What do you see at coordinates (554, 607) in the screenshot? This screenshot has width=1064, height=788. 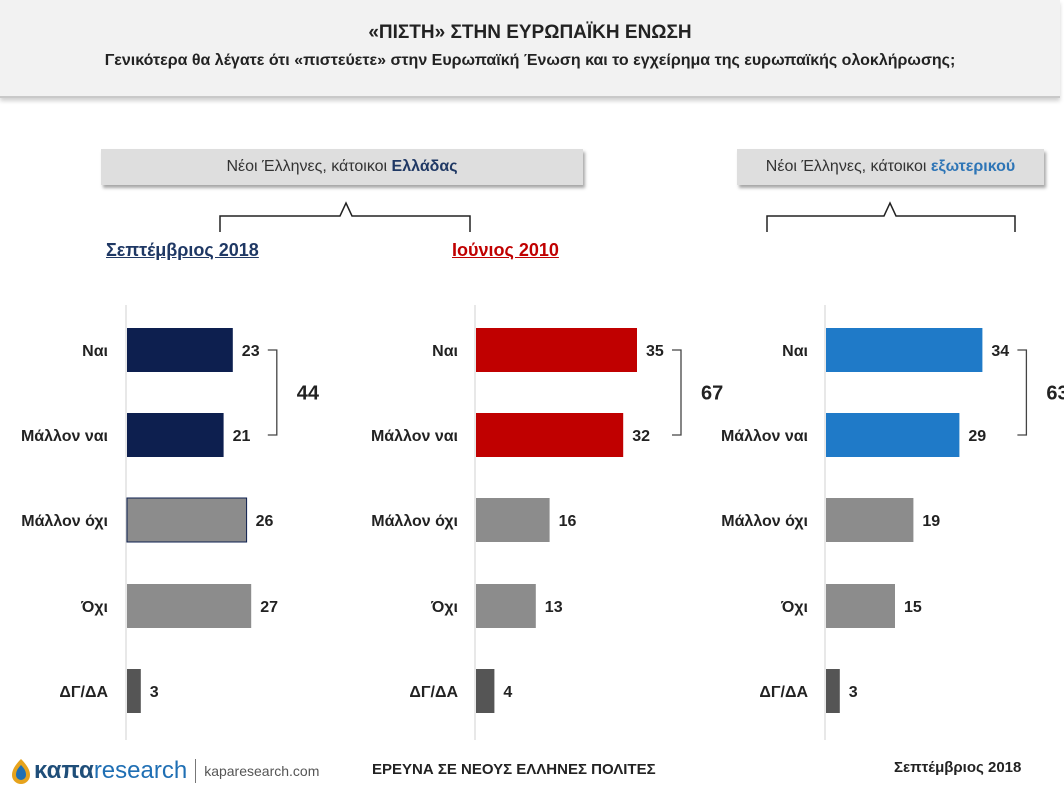 I see `value-label-greece-2010-3: 13` at bounding box center [554, 607].